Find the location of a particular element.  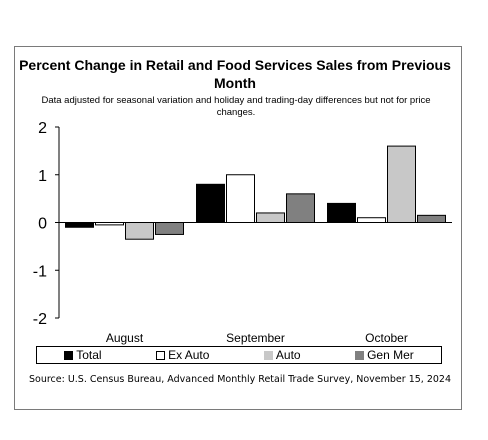

bar-auto-august is located at coordinates (139, 231).